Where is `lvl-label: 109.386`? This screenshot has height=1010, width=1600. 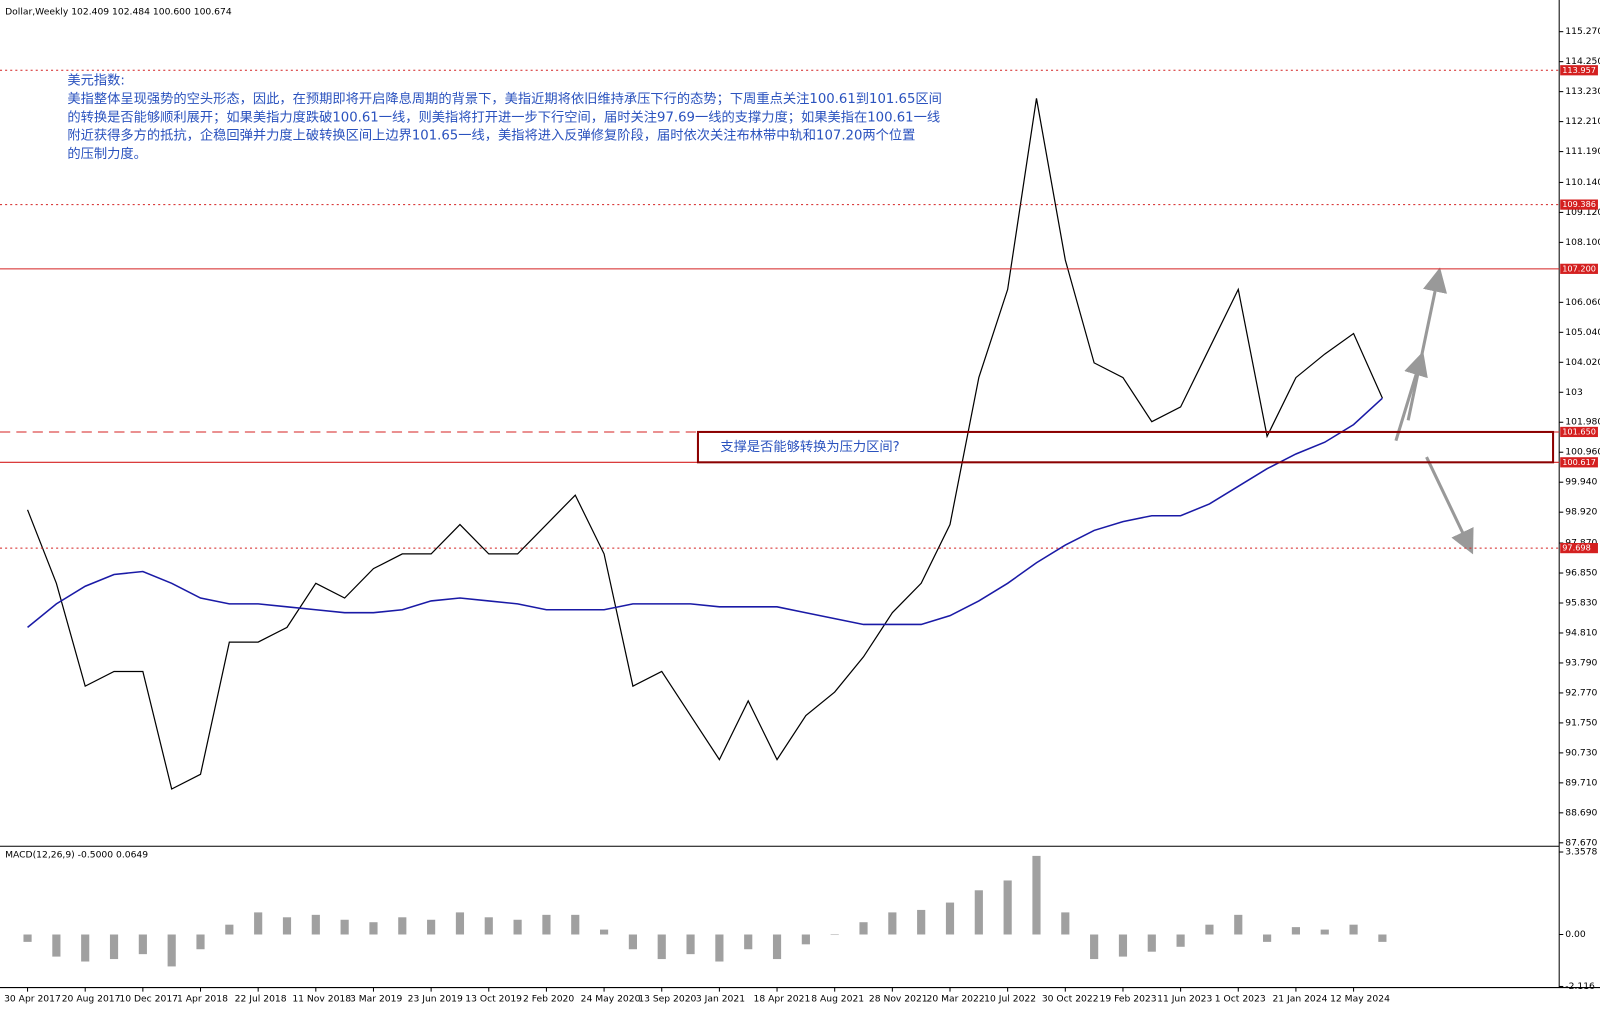
lvl-label: 109.386 is located at coordinates (1579, 204).